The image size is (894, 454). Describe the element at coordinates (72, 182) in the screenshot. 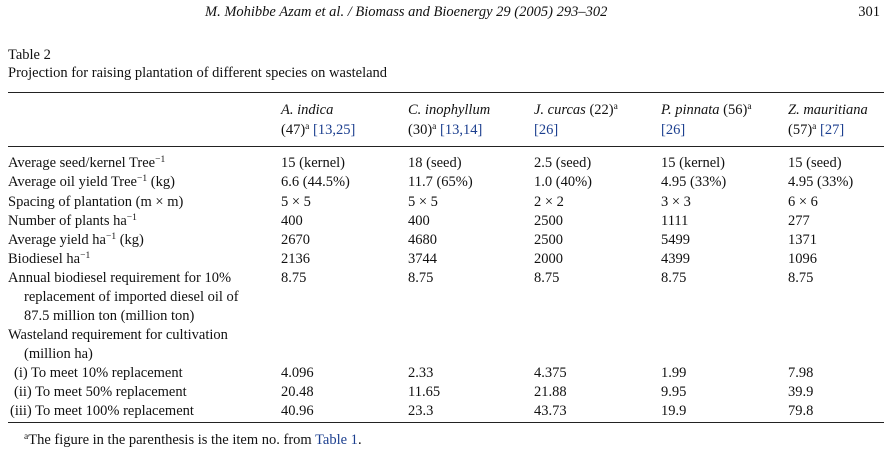

I see `row-label-text: Average oil yield Tree` at that location.